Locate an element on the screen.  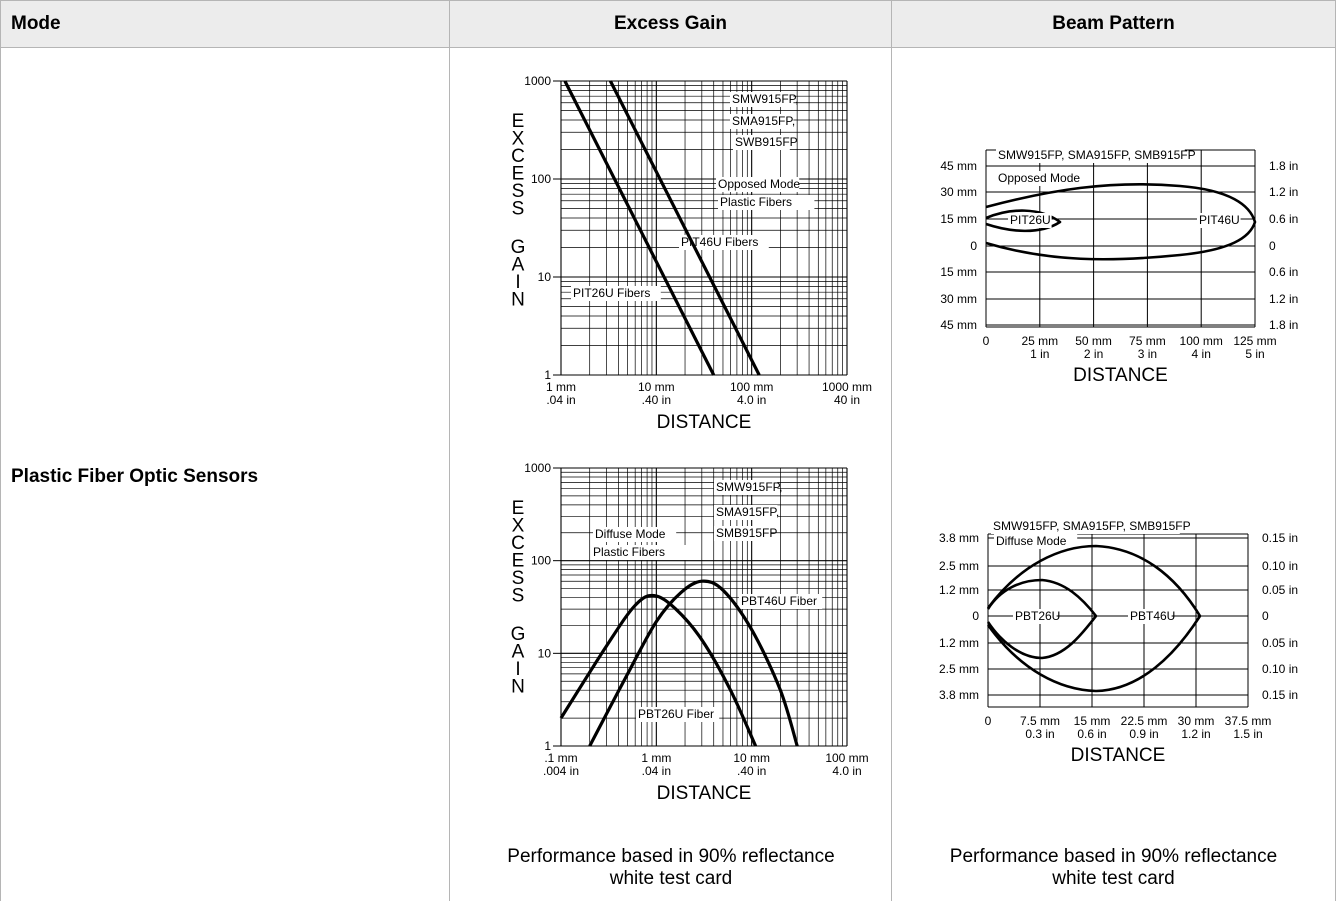
bp2-xtick-label: 125 mm is located at coordinates (1254, 341).